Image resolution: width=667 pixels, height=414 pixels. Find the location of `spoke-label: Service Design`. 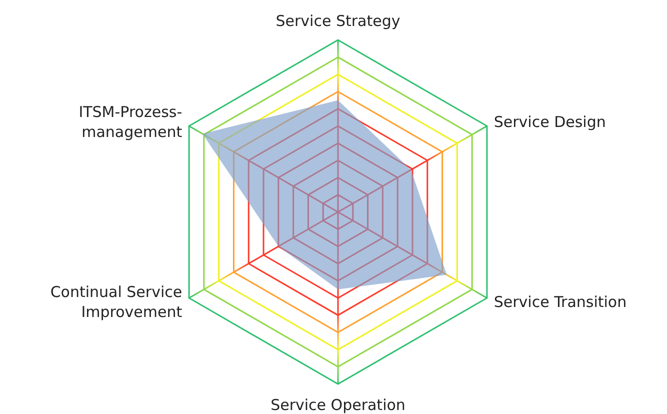

spoke-label: Service Design is located at coordinates (550, 122).